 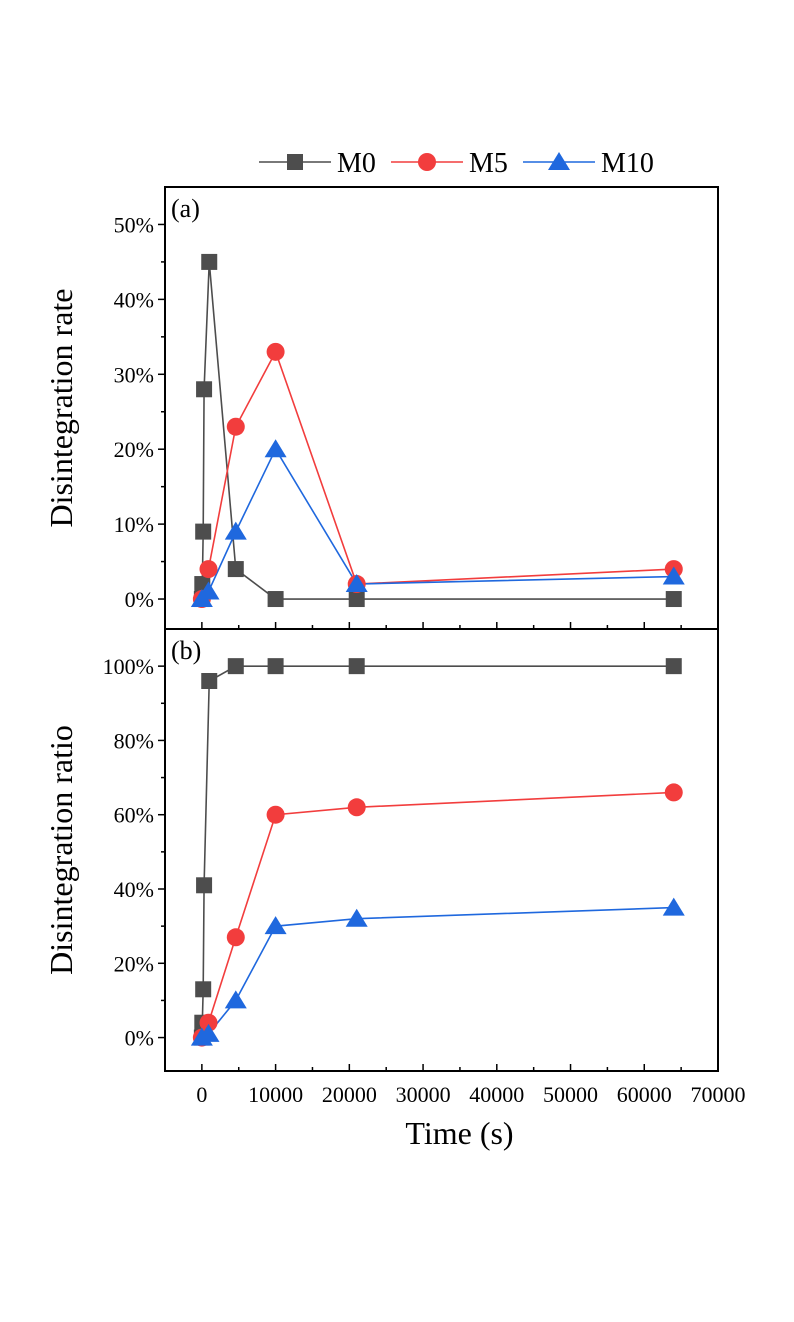 I want to click on x-axis-title: Time (s), so click(x=459, y=1133).